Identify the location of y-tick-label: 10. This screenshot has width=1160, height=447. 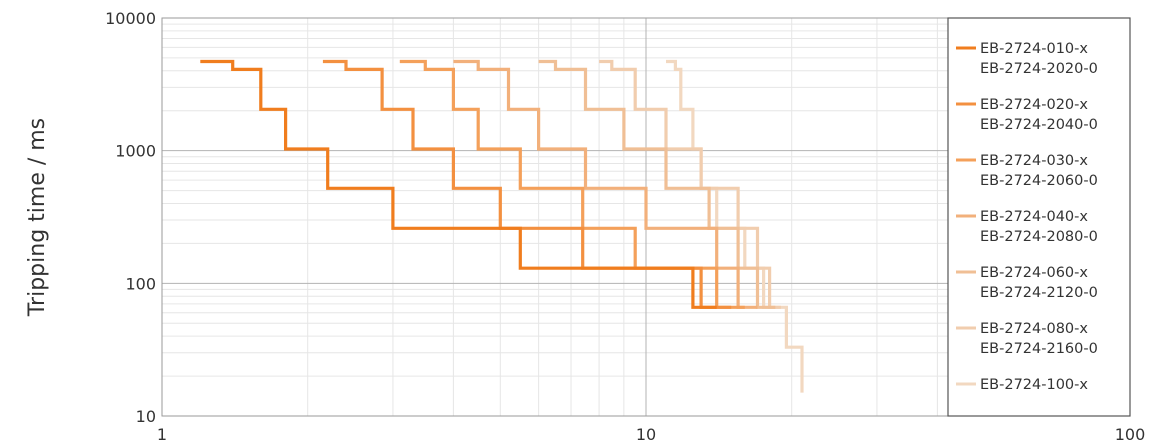
(146, 416).